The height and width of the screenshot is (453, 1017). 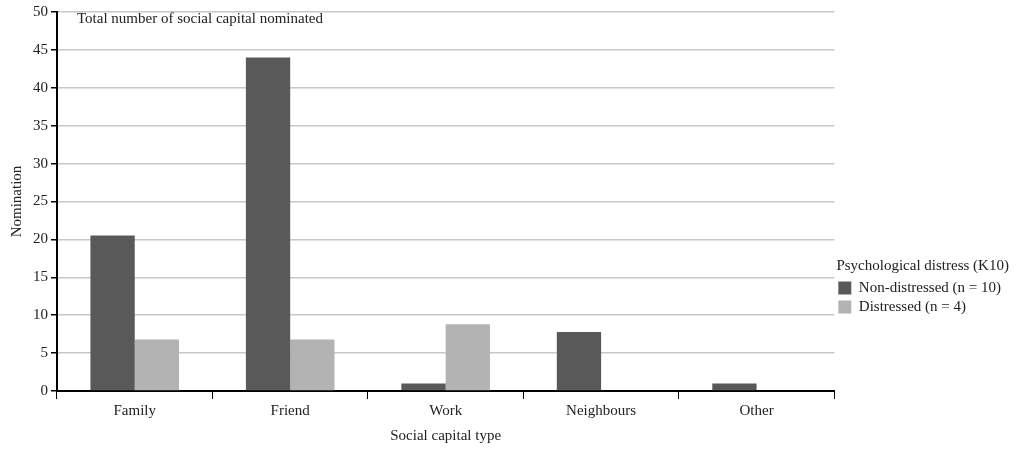 What do you see at coordinates (40, 86) in the screenshot?
I see `y-tick-label: 40` at bounding box center [40, 86].